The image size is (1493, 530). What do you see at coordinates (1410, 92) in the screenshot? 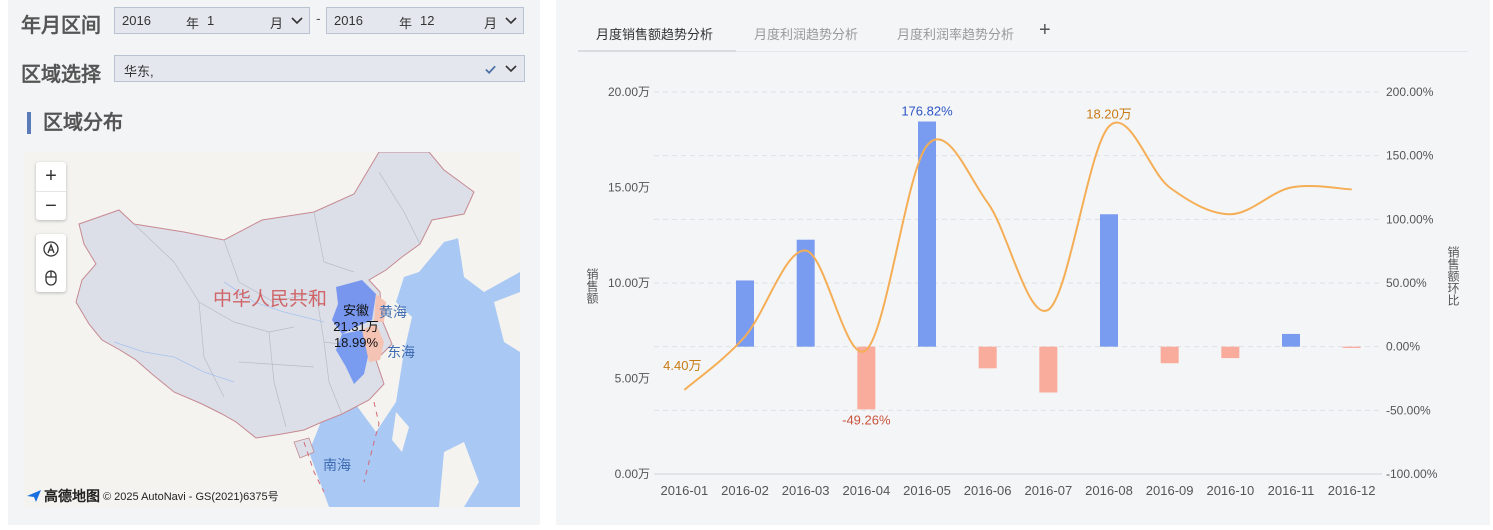
I see `y2-tick-label: 200.00%` at bounding box center [1410, 92].